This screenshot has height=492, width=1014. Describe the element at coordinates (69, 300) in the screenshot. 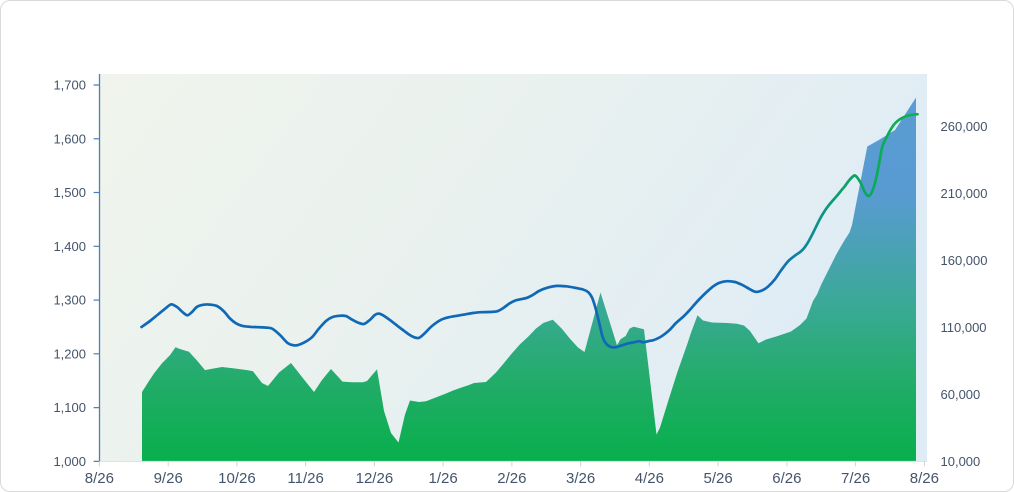

I see `svg-text: 1,300` at that location.